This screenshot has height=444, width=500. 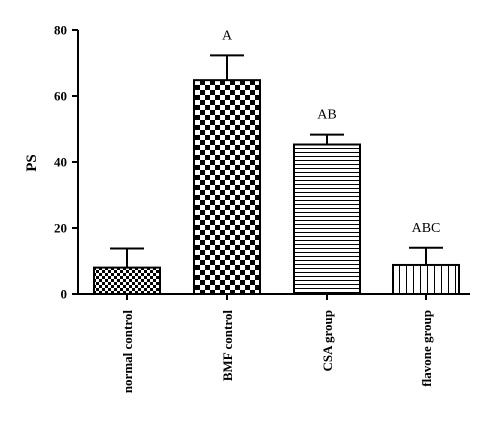 I want to click on significance-label: ABC, so click(x=426, y=228).